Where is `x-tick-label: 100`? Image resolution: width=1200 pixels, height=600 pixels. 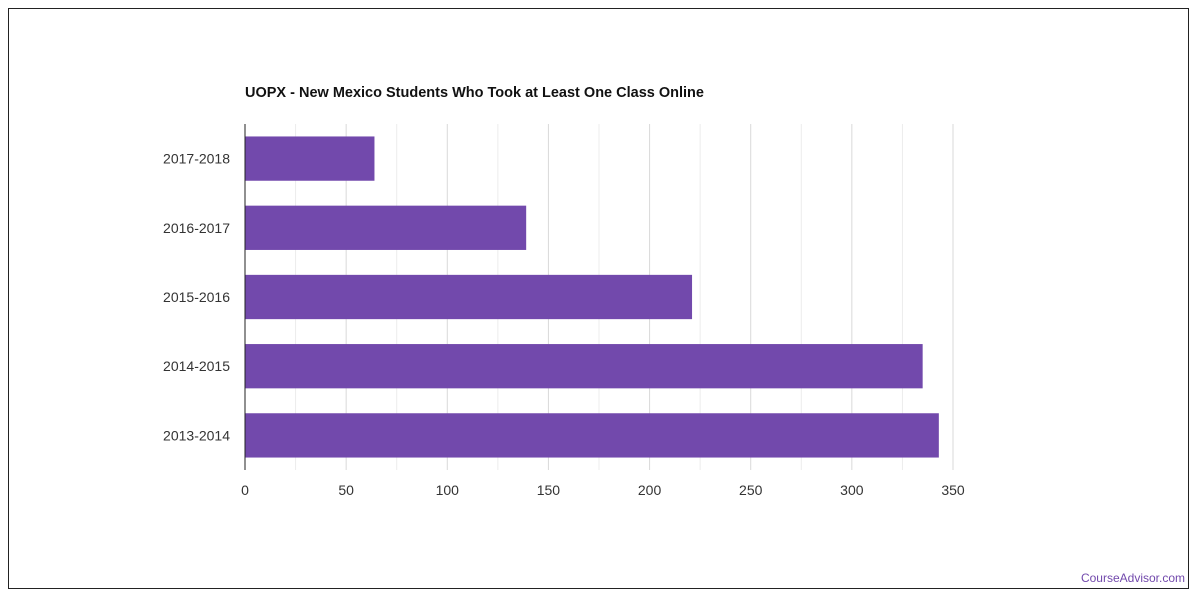 x-tick-label: 100 is located at coordinates (448, 490).